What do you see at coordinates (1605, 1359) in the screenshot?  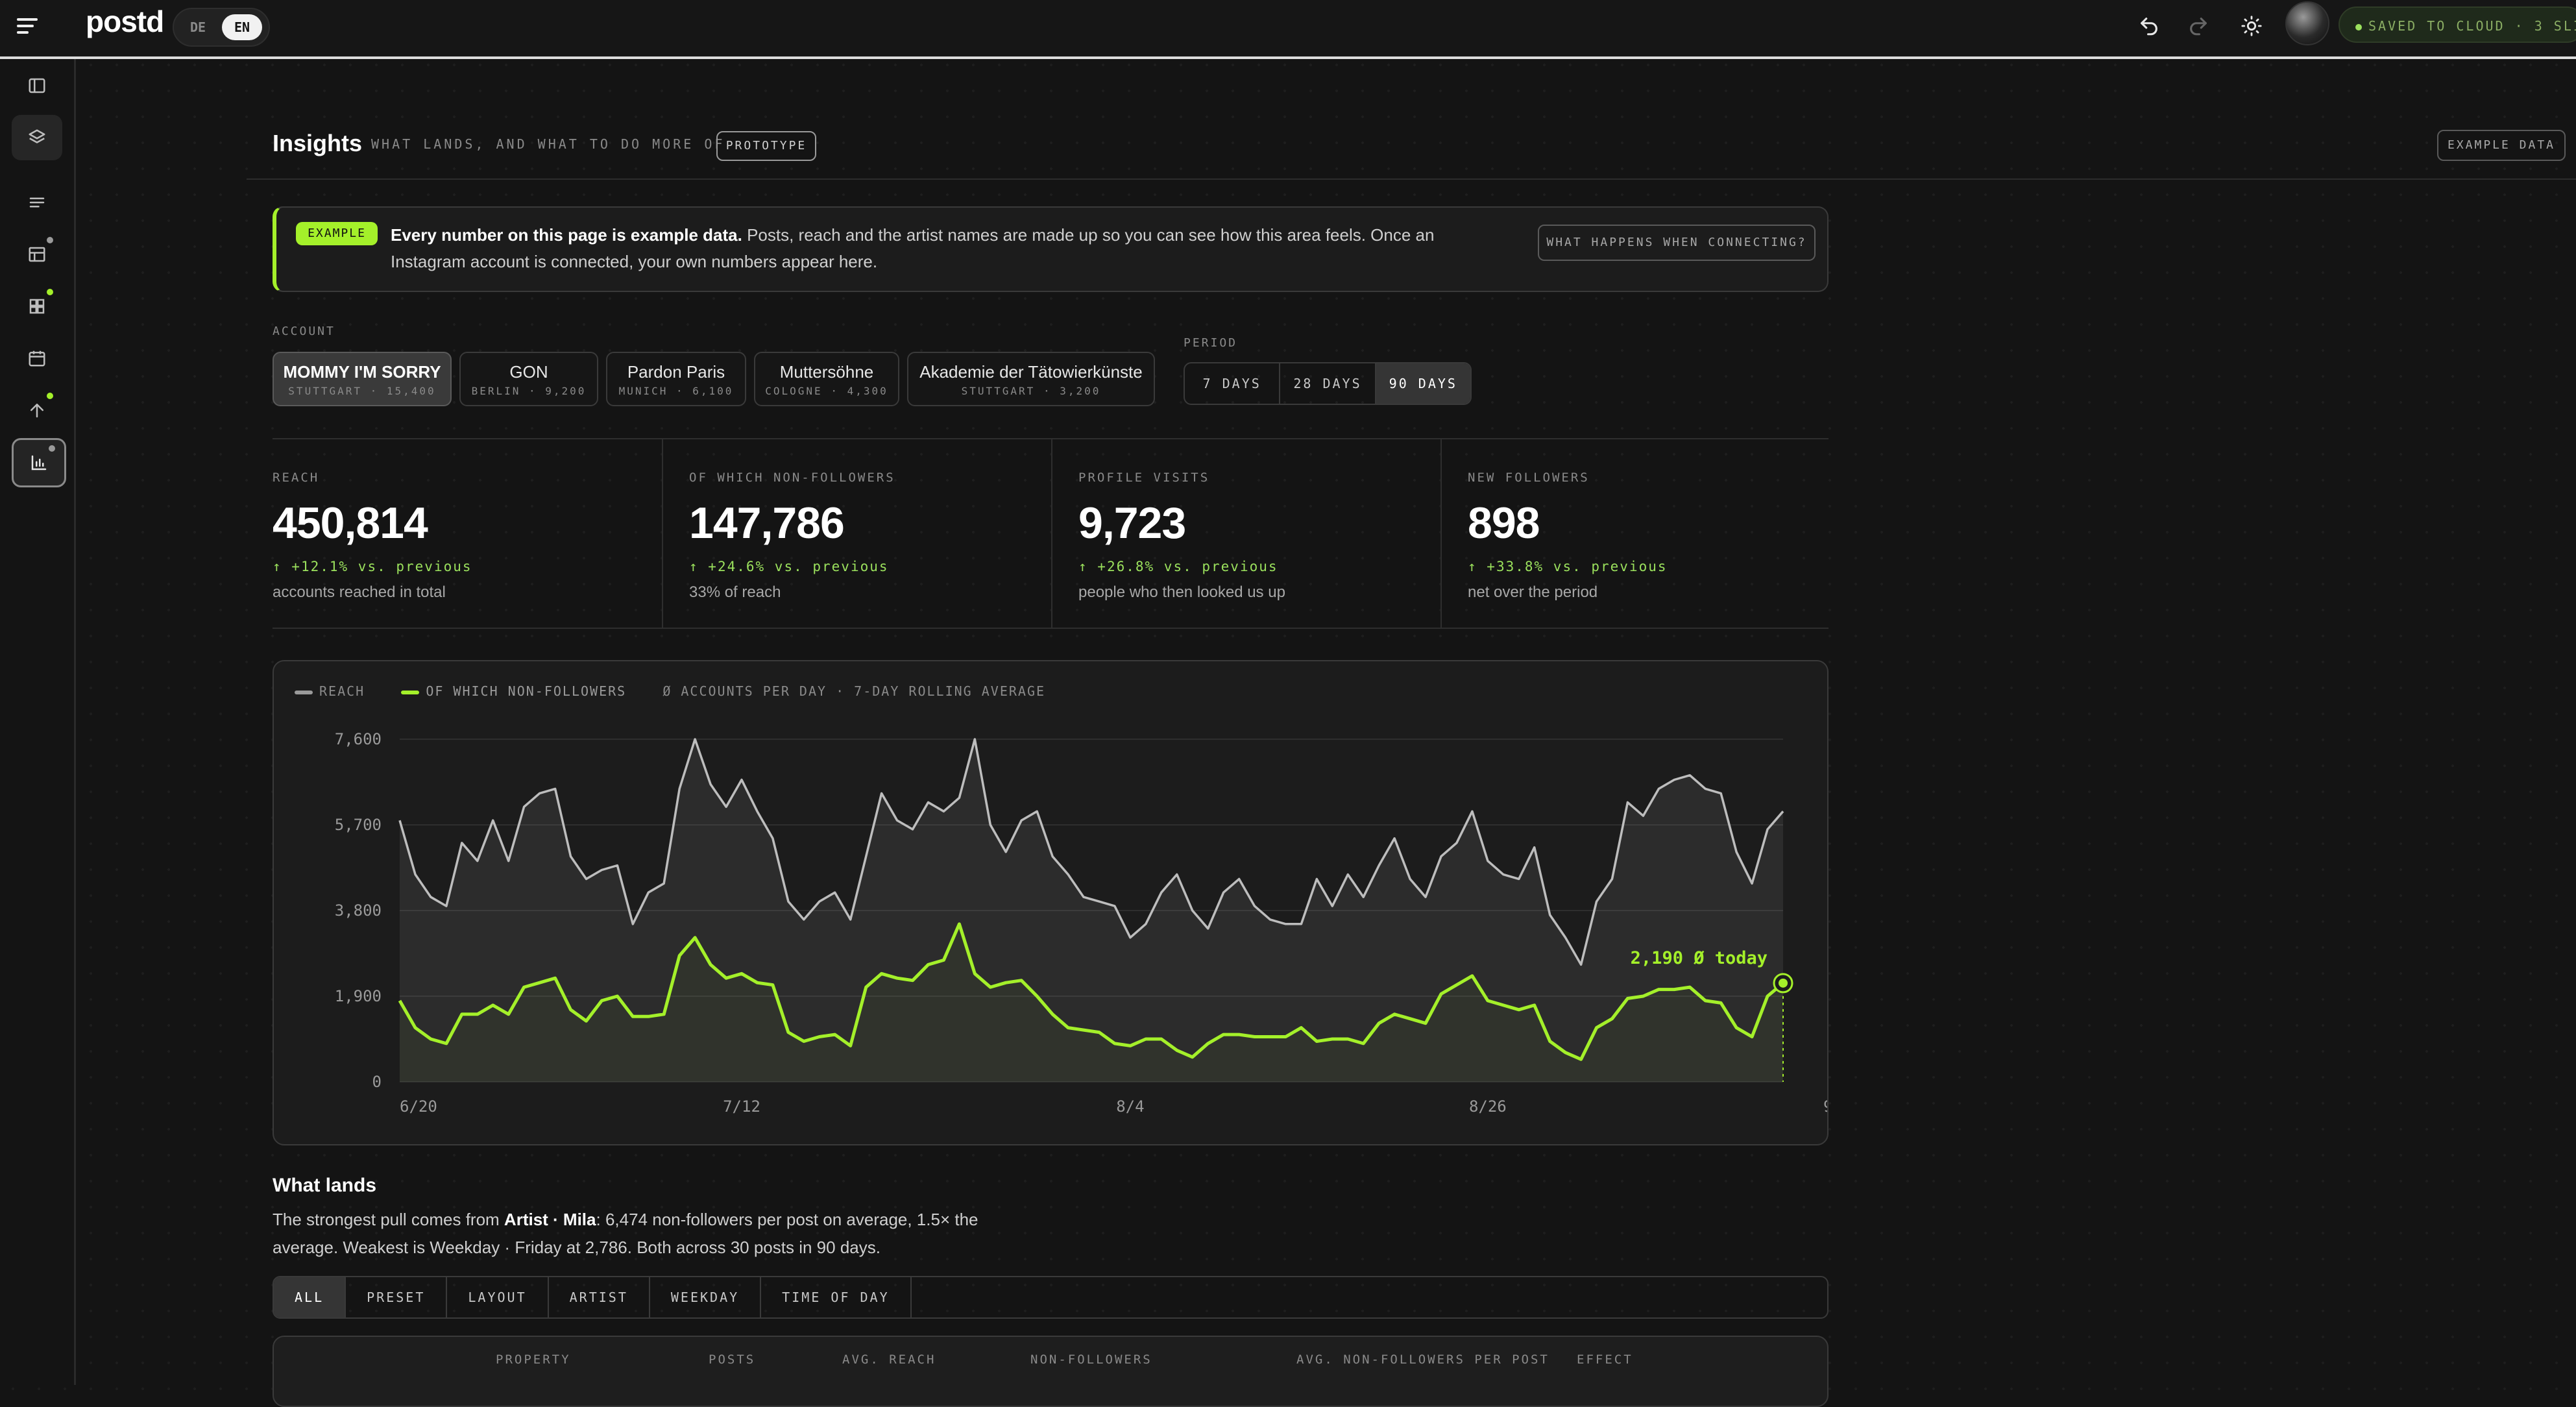 I see `column-header-effect: EFFECT` at bounding box center [1605, 1359].